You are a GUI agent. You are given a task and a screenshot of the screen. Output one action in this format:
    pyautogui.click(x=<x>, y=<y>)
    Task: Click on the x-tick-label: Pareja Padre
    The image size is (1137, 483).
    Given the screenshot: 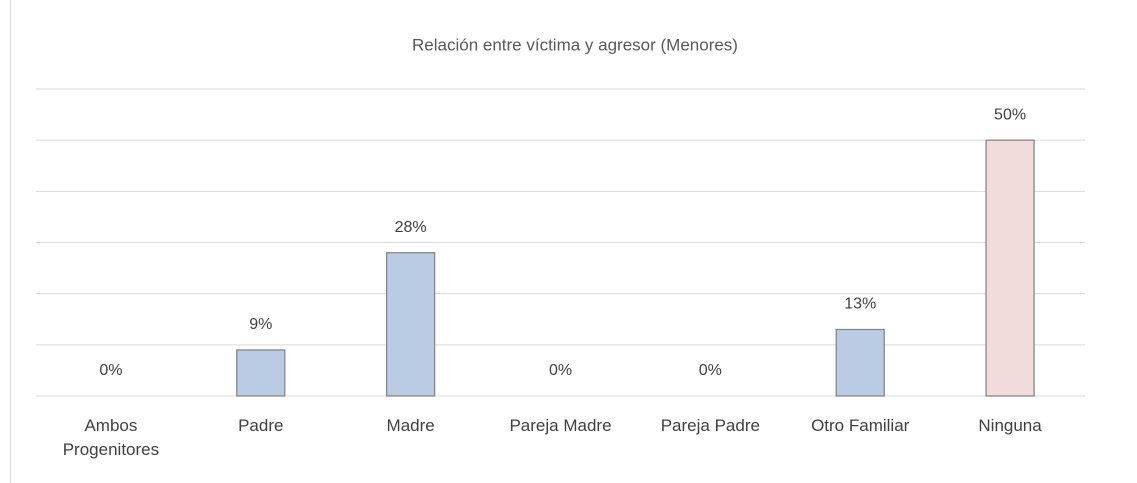 What is the action you would take?
    pyautogui.click(x=710, y=425)
    